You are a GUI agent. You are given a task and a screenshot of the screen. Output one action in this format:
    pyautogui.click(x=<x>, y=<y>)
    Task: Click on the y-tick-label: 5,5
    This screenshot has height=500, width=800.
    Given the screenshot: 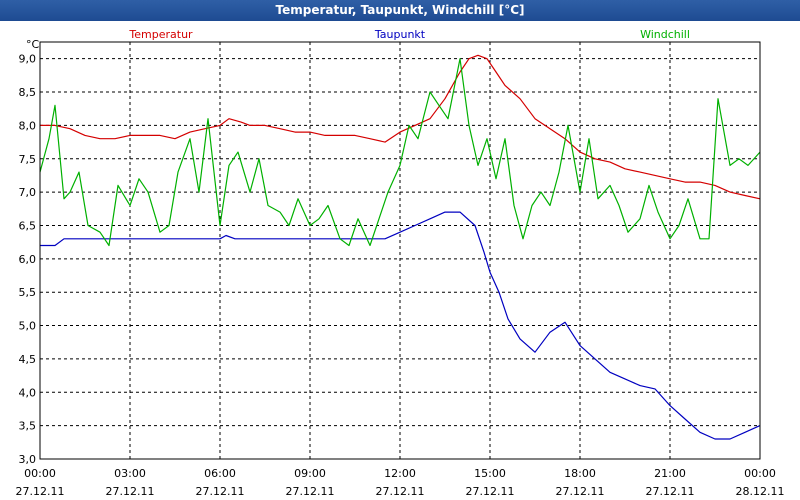 What is the action you would take?
    pyautogui.click(x=28, y=292)
    